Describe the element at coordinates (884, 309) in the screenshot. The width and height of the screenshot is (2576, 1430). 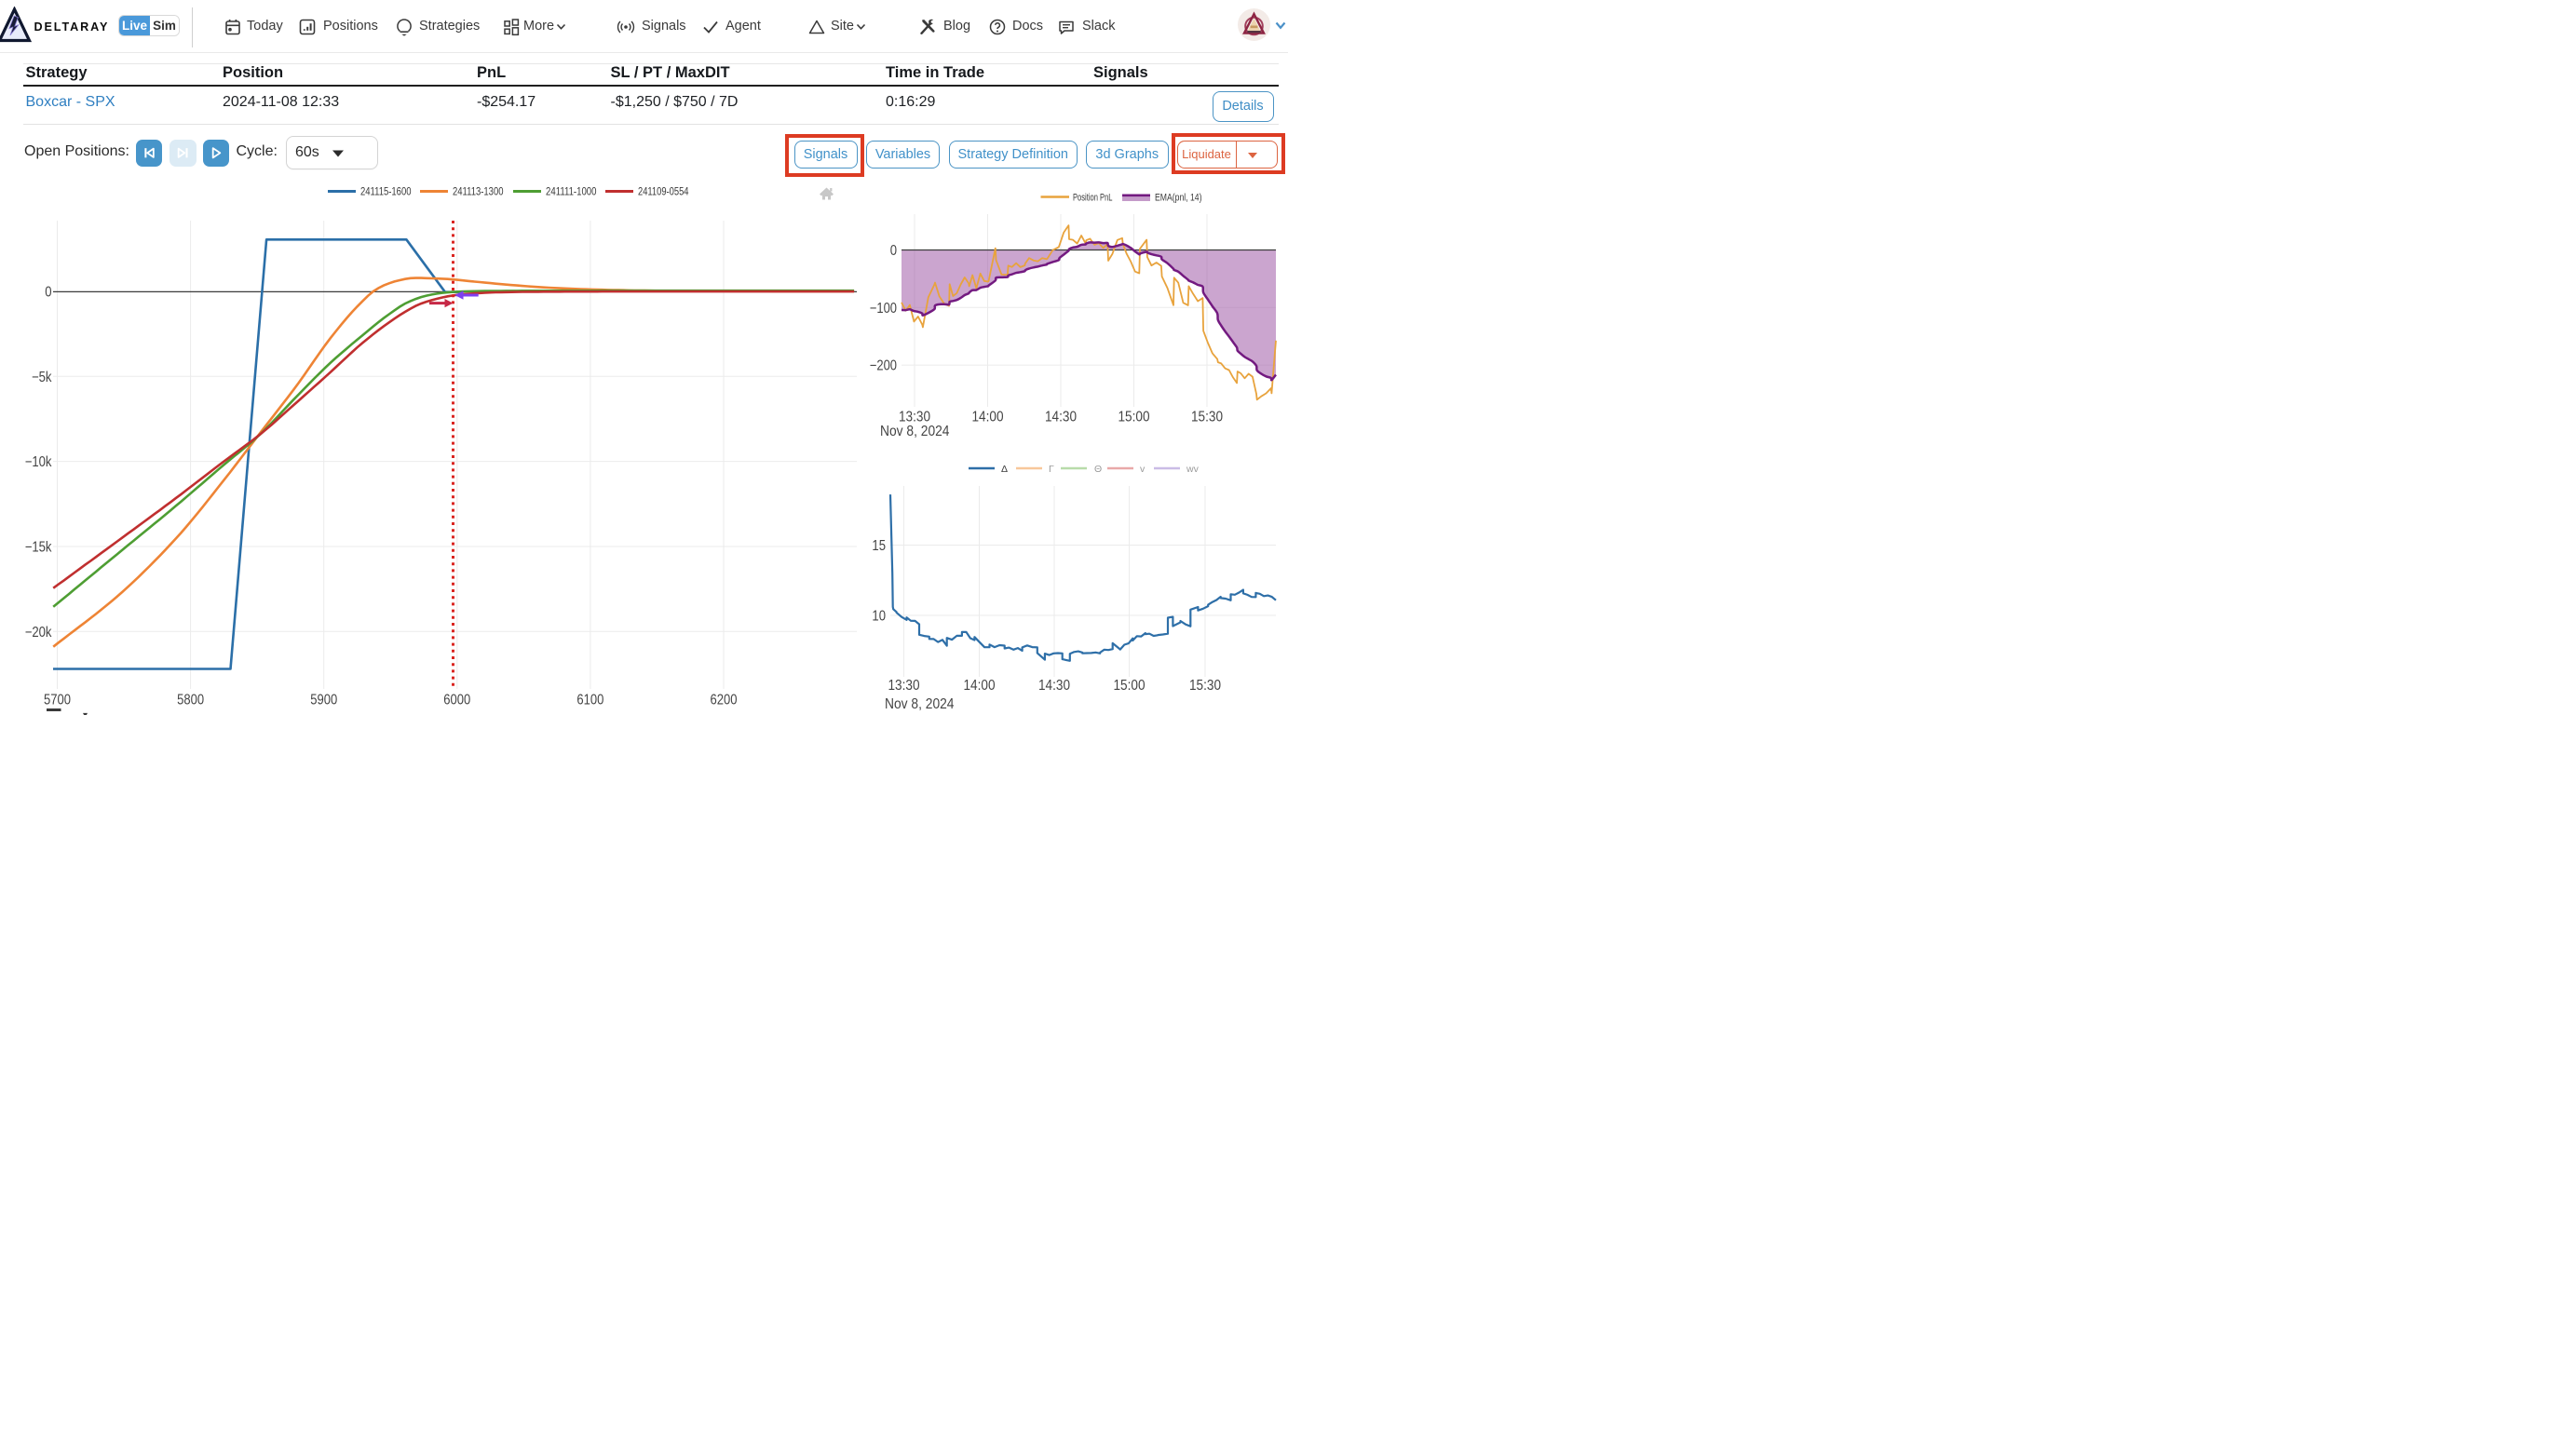
I see `svg-text: −100` at that location.